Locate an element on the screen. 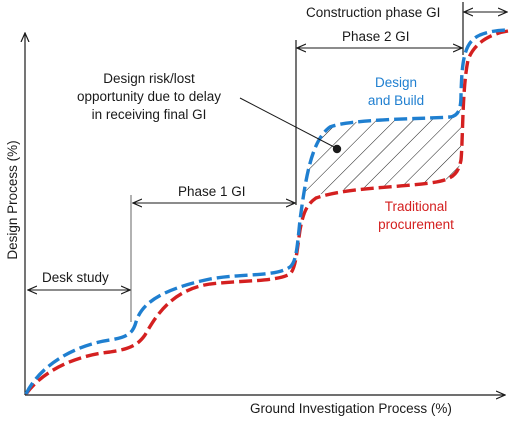 The height and width of the screenshot is (421, 511). annotation-line3: in receiving final GI is located at coordinates (149, 114).